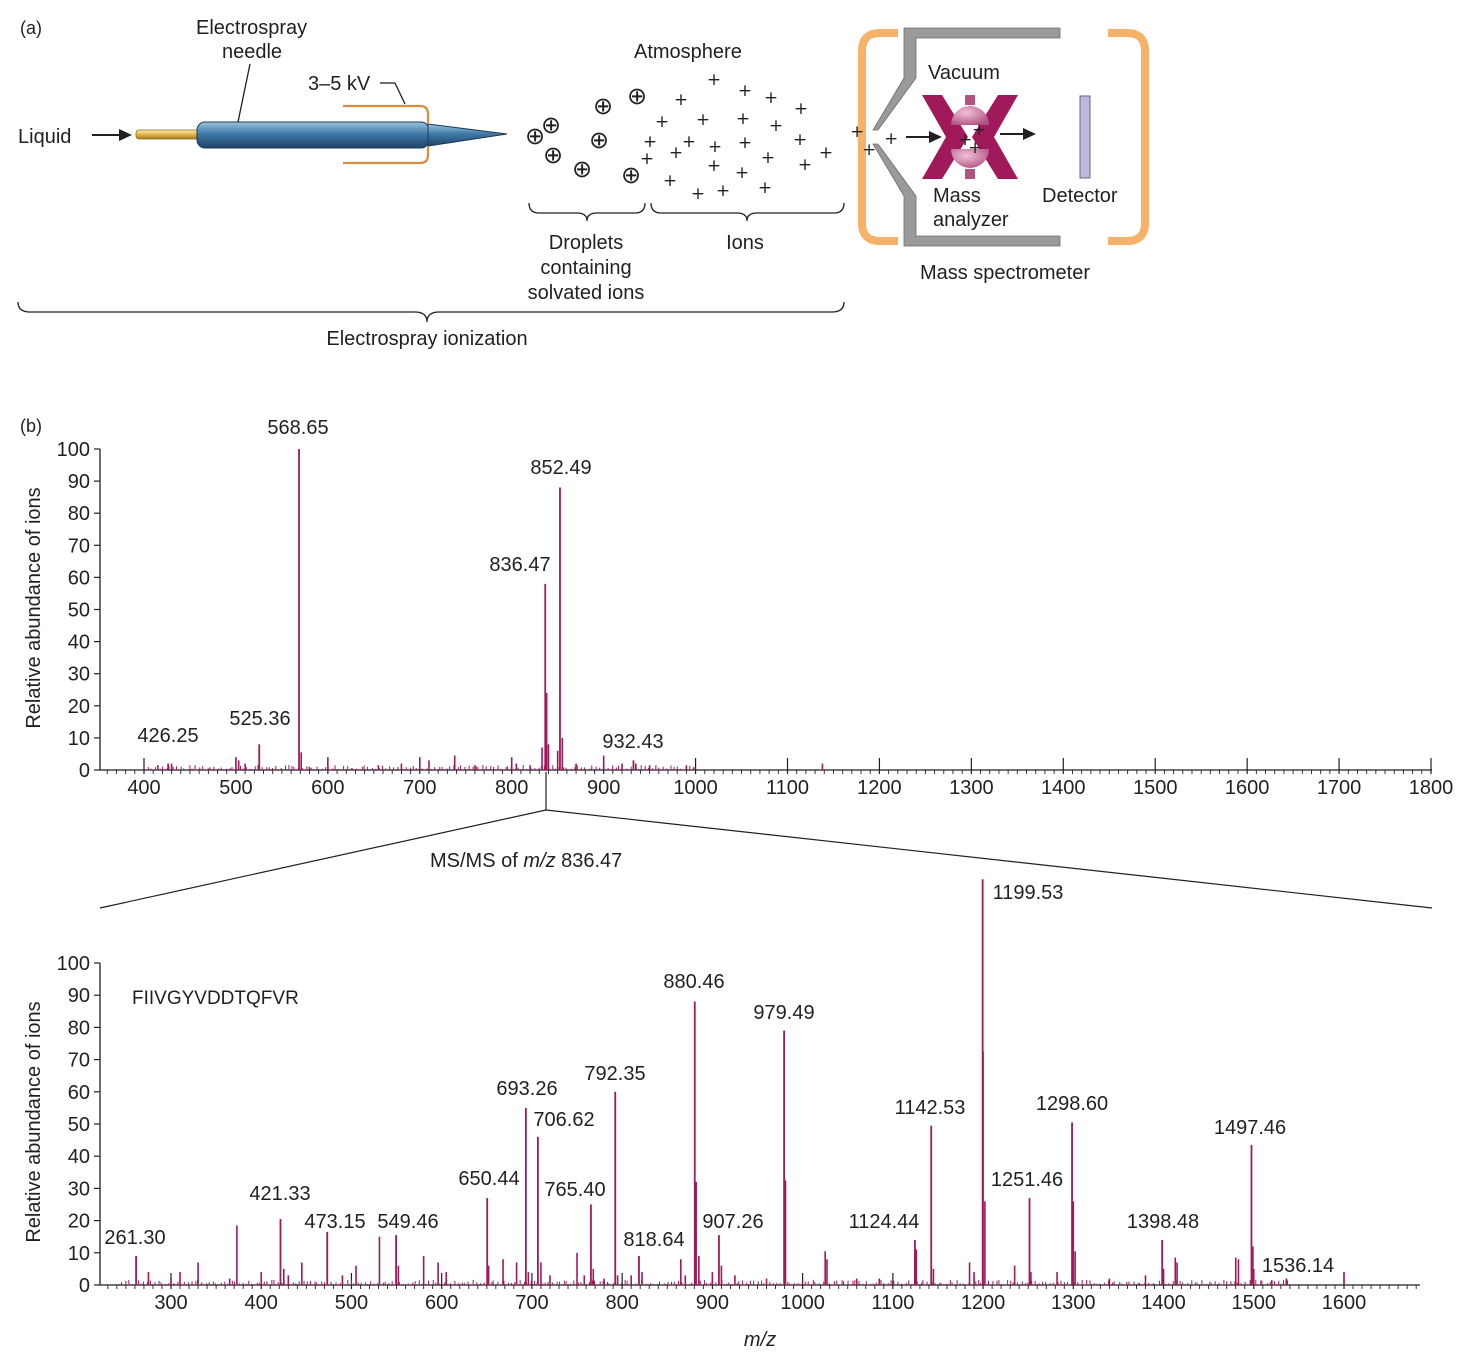  I want to click on x-tick-label: 500, so click(351, 1303).